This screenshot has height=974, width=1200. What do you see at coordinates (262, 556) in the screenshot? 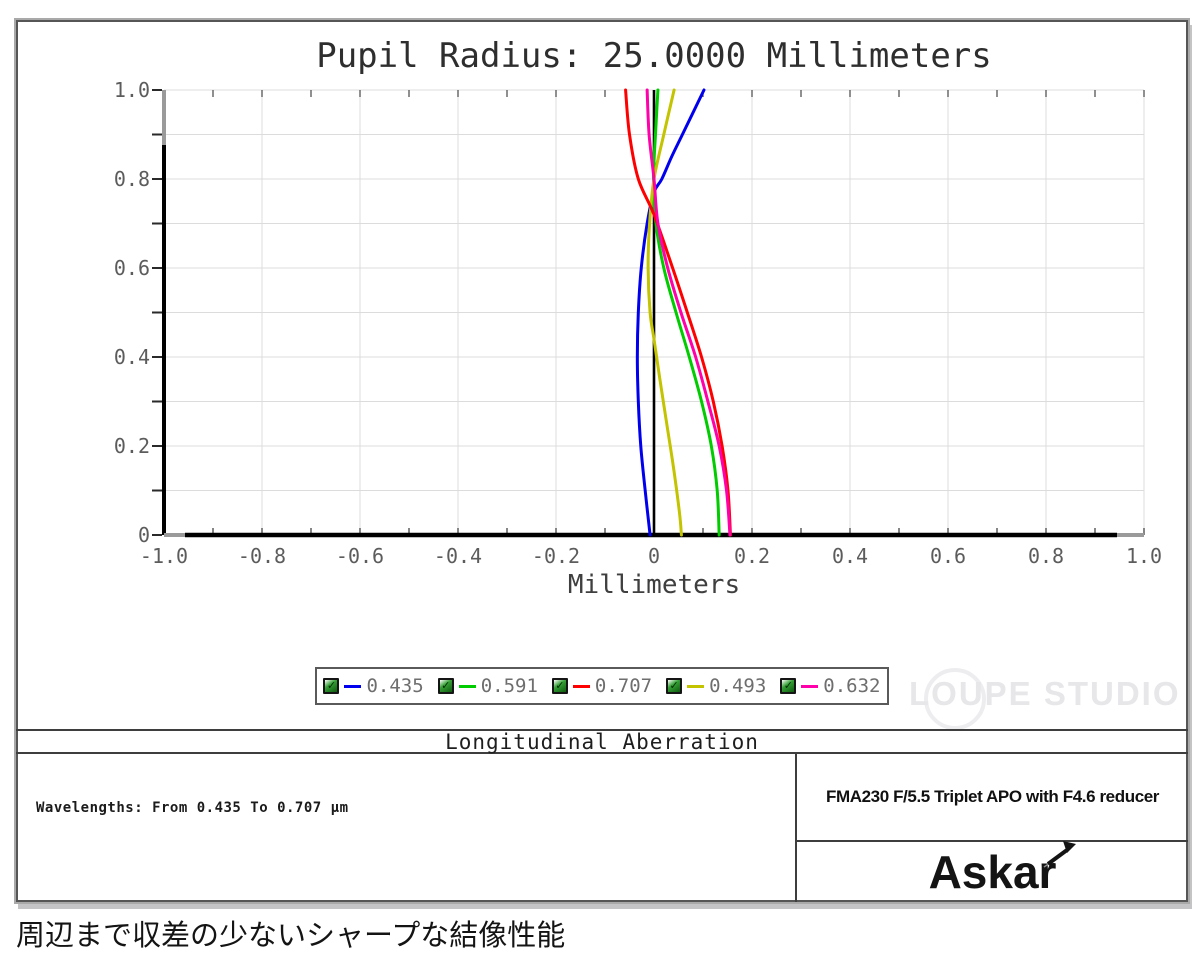
I see `x-tick-label: -0.8` at bounding box center [262, 556].